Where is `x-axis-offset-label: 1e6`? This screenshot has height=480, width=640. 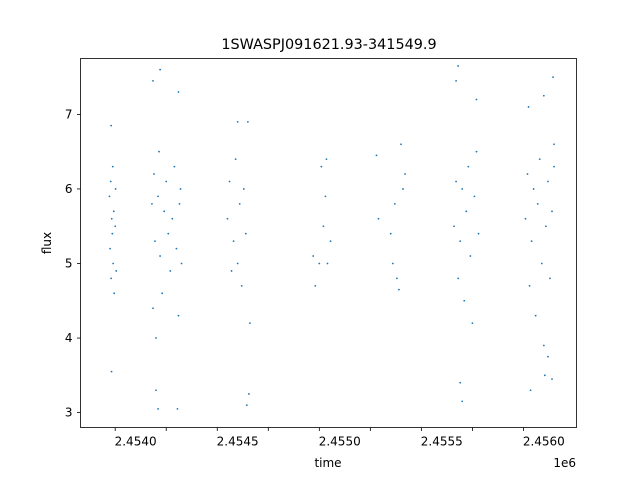 x-axis-offset-label: 1e6 is located at coordinates (564, 463).